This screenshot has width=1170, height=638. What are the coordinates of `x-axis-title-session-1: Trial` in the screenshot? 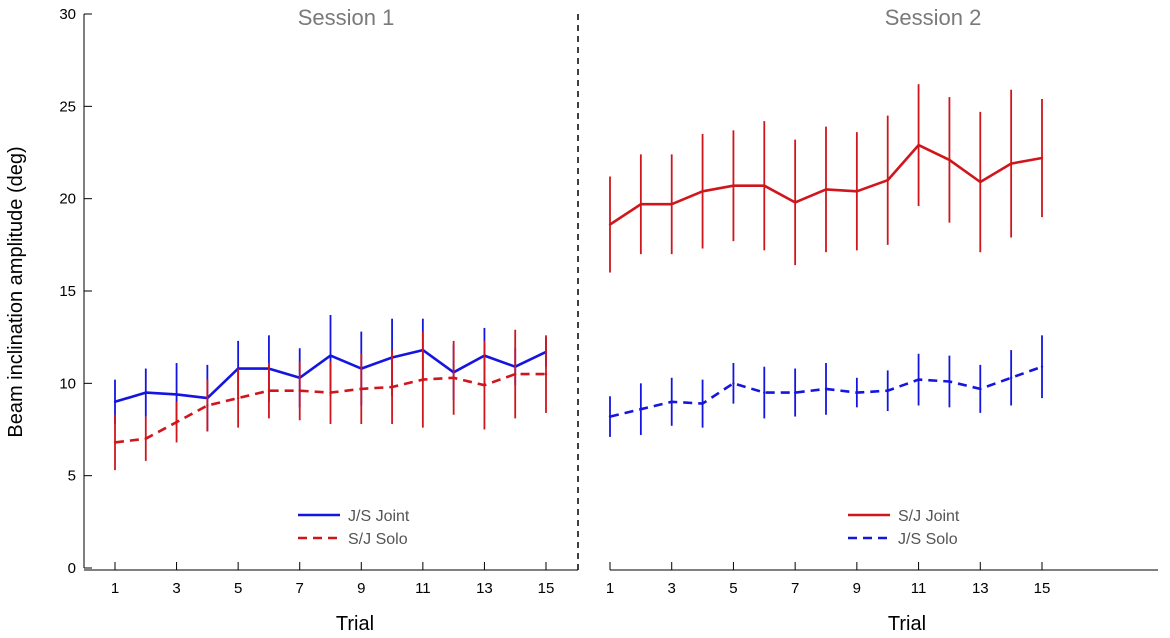 It's located at (355, 624).